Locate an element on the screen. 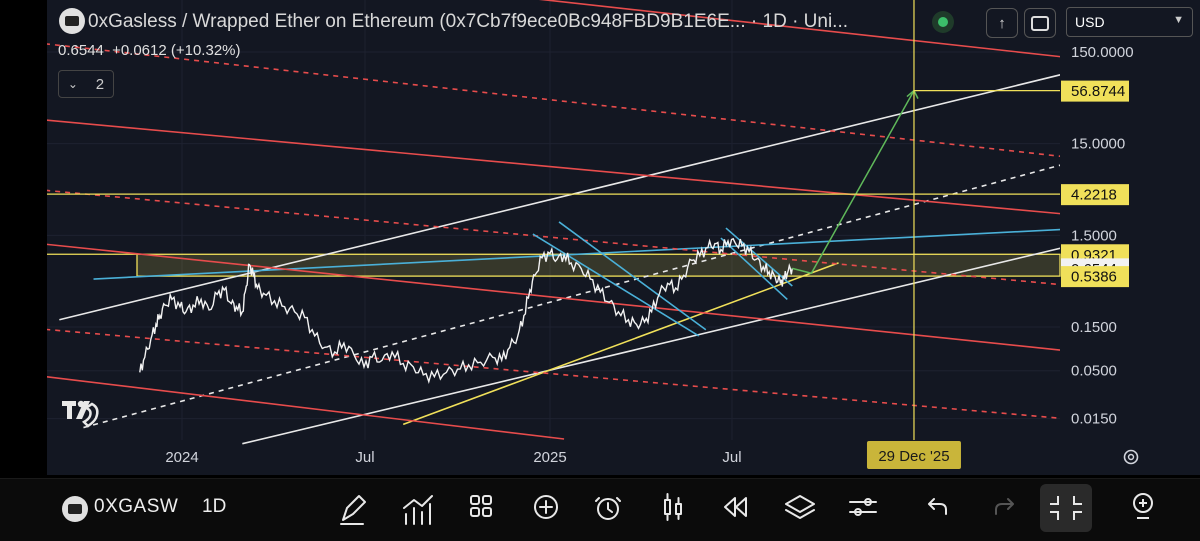 The image size is (1200, 541). y-tick-label: 150.0000 is located at coordinates (1102, 52).